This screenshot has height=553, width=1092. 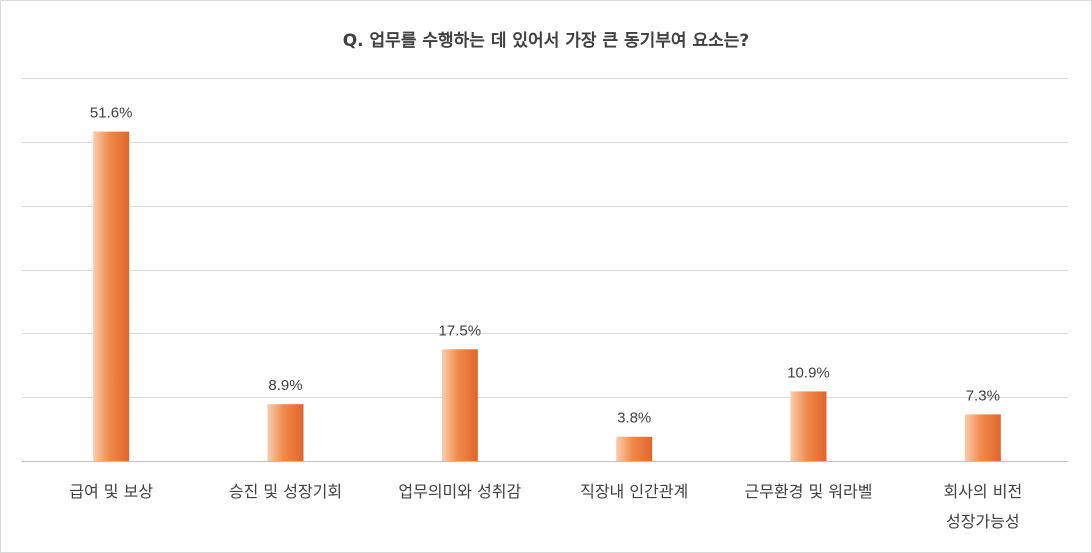 What do you see at coordinates (808, 372) in the screenshot?
I see `data-label: 10.9%` at bounding box center [808, 372].